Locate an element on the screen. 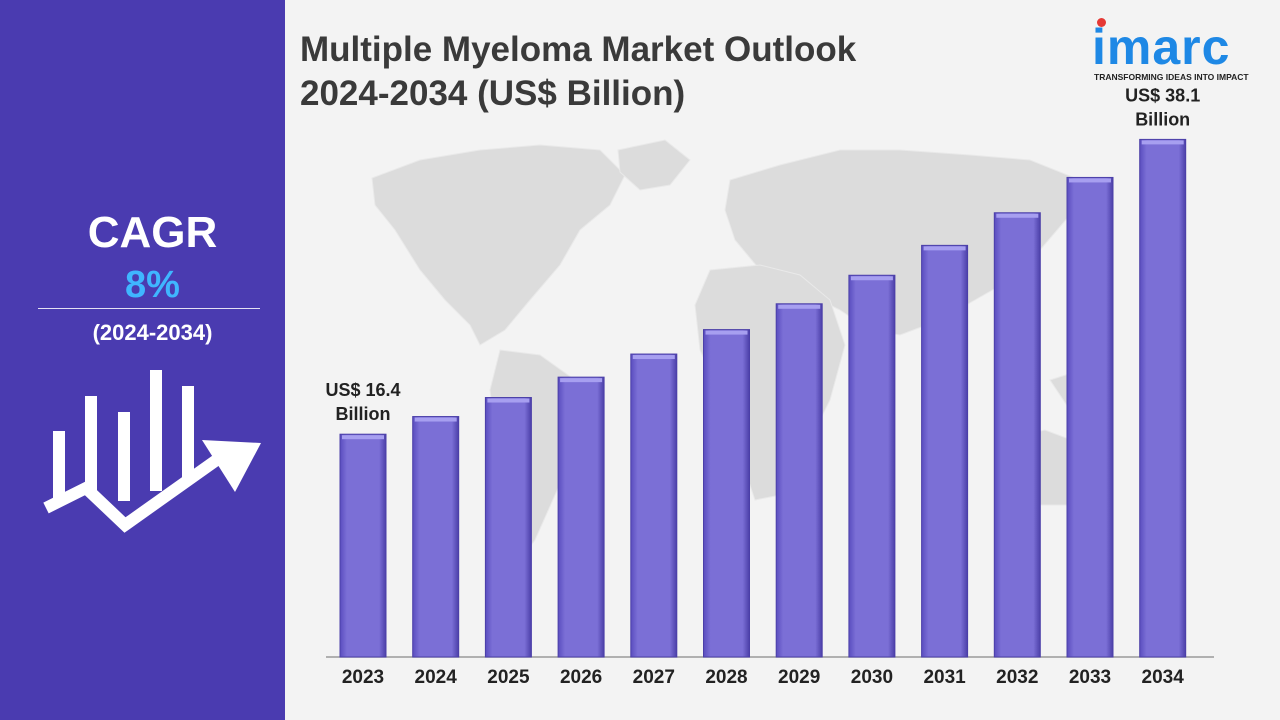 This screenshot has height=720, width=1280. logo-dot-icon is located at coordinates (1101, 22).